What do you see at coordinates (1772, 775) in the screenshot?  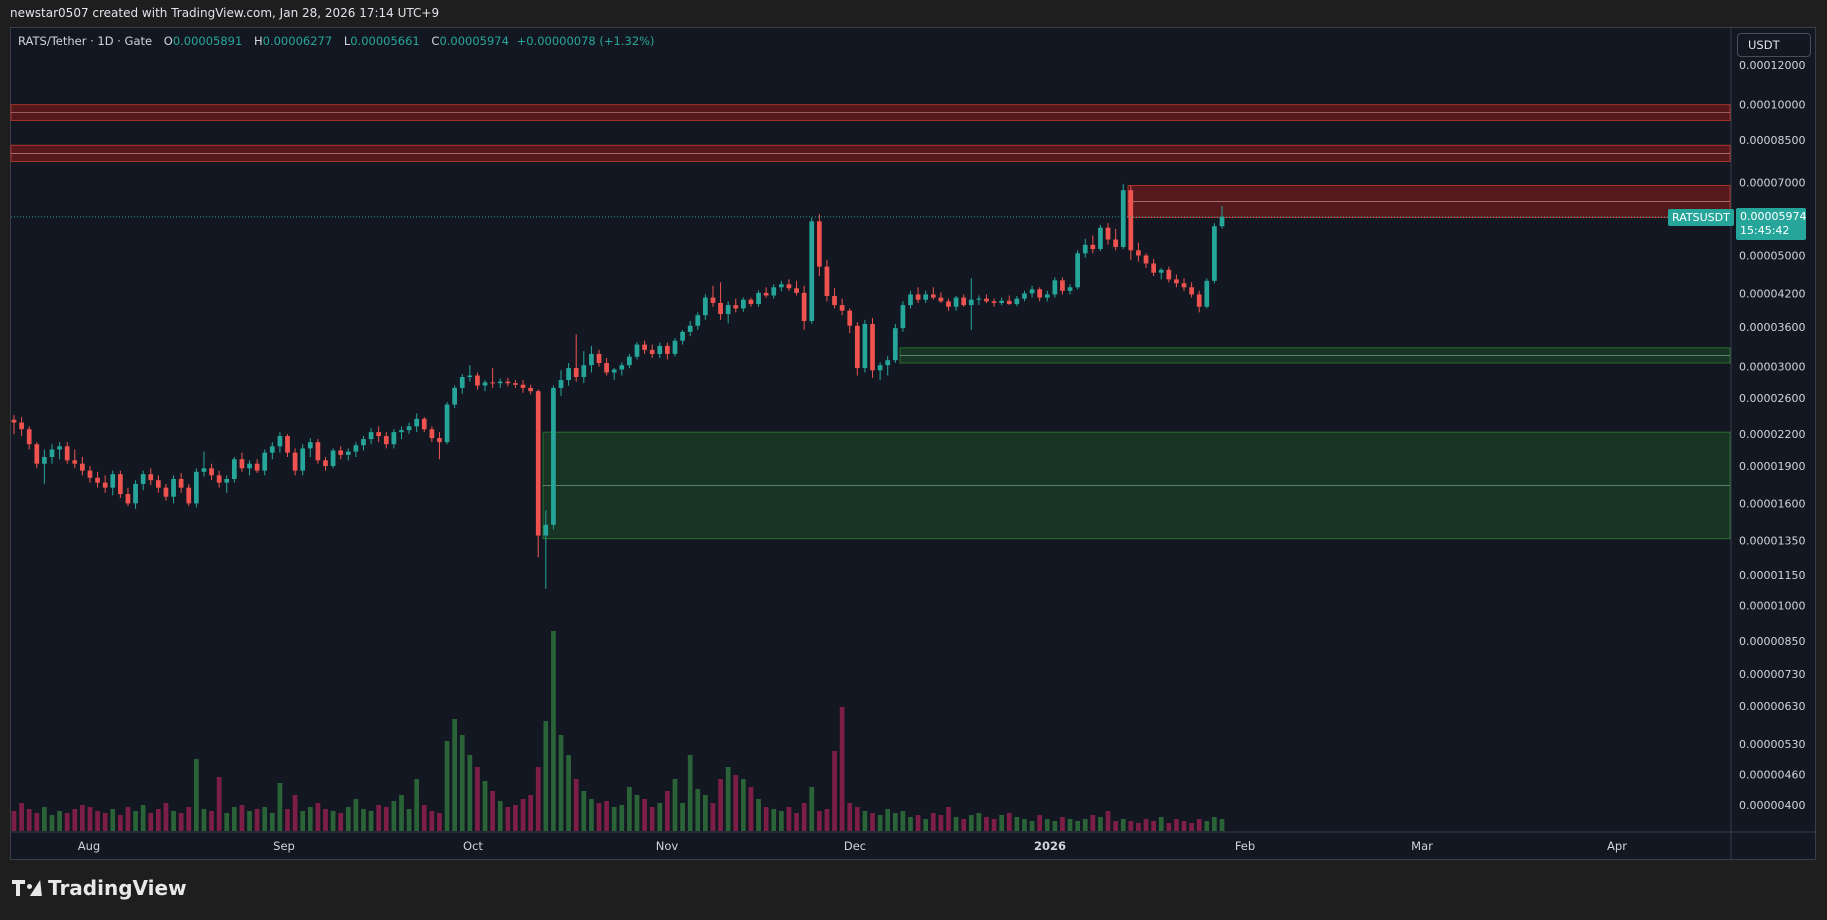 I see `price-tick-label: 0.00000460` at bounding box center [1772, 775].